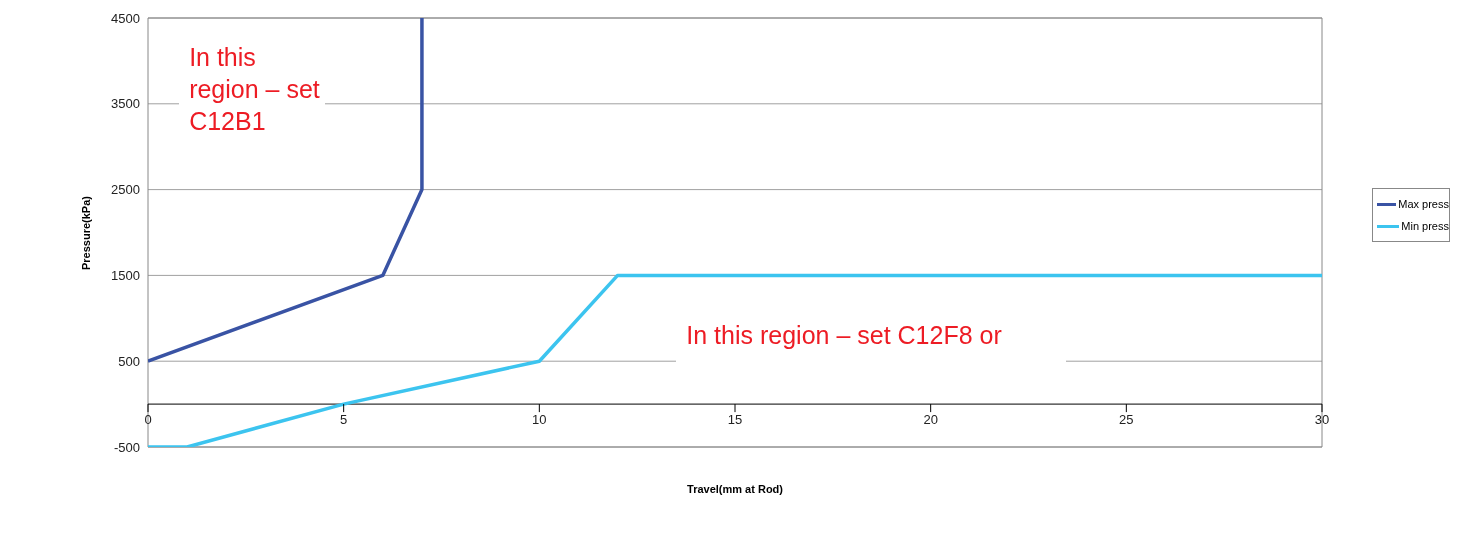  I want to click on y-tick-label: -500, so click(126, 447).